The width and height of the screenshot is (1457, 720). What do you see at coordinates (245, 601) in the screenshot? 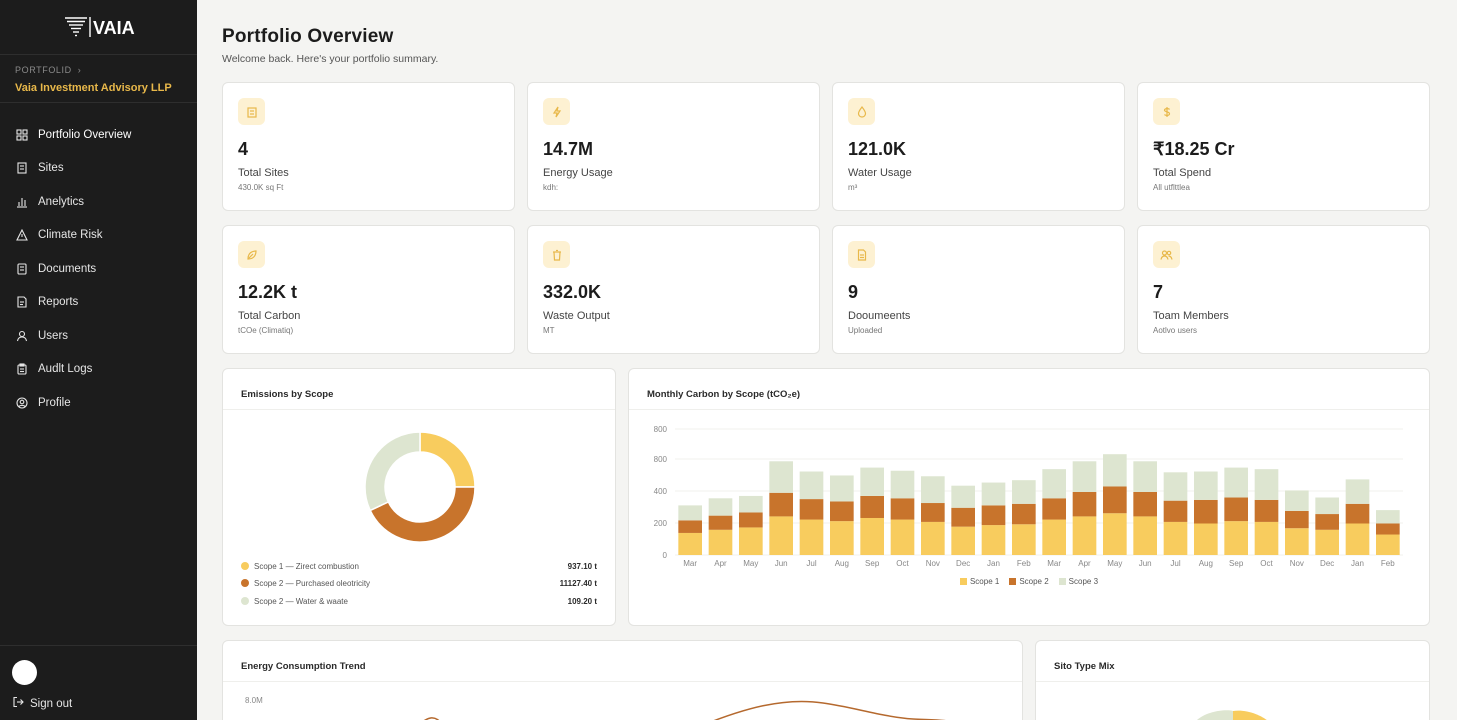
I see `scope3-swatch` at bounding box center [245, 601].